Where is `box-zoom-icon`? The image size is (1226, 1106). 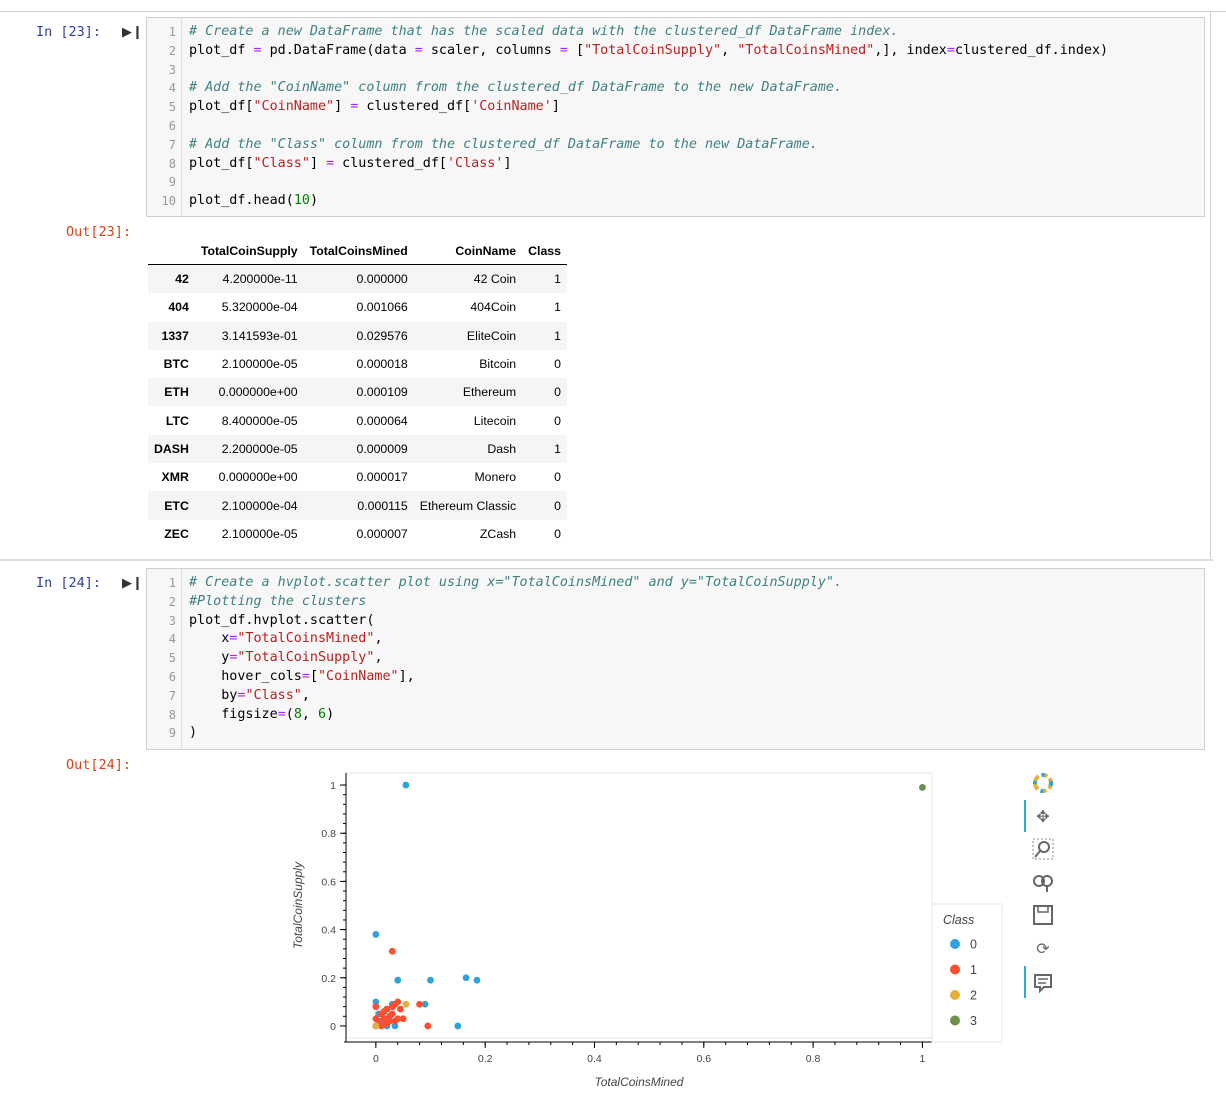
box-zoom-icon is located at coordinates (1043, 849).